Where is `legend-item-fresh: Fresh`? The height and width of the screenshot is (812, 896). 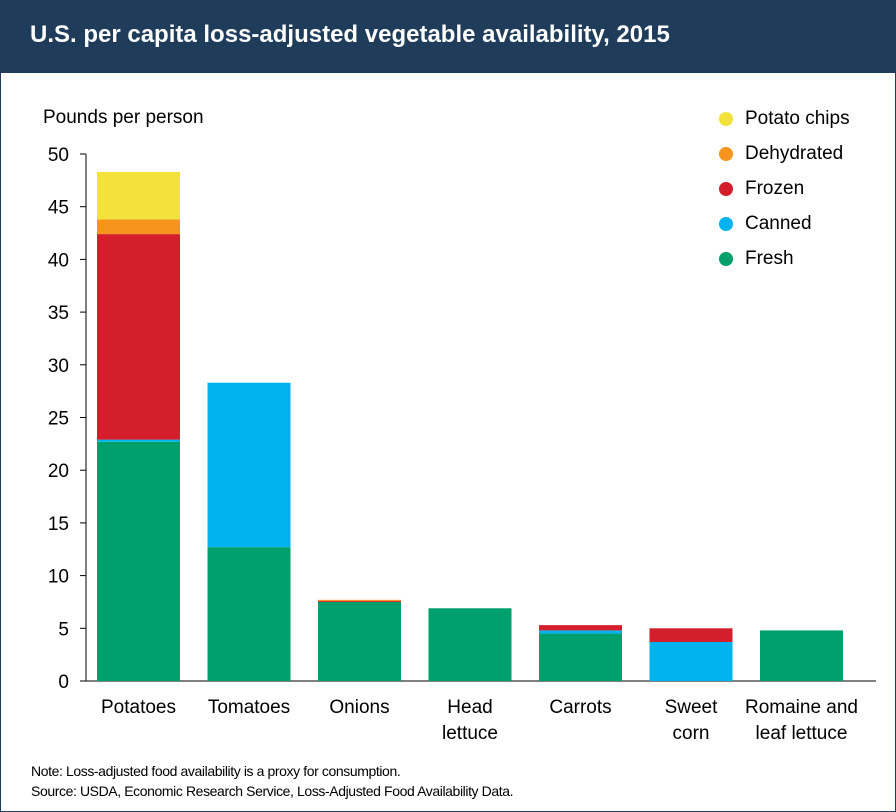
legend-item-fresh: Fresh is located at coordinates (756, 259).